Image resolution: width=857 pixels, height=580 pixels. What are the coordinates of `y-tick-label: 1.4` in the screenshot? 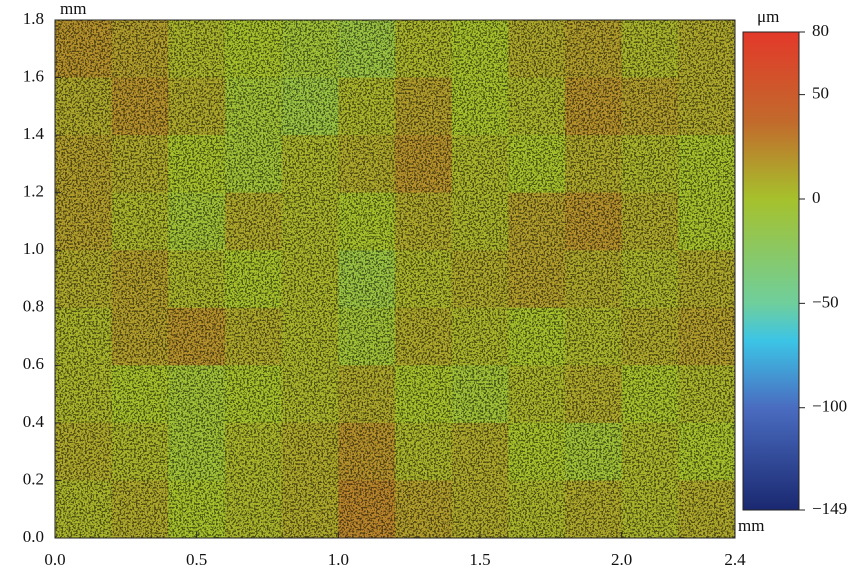 It's located at (34, 133).